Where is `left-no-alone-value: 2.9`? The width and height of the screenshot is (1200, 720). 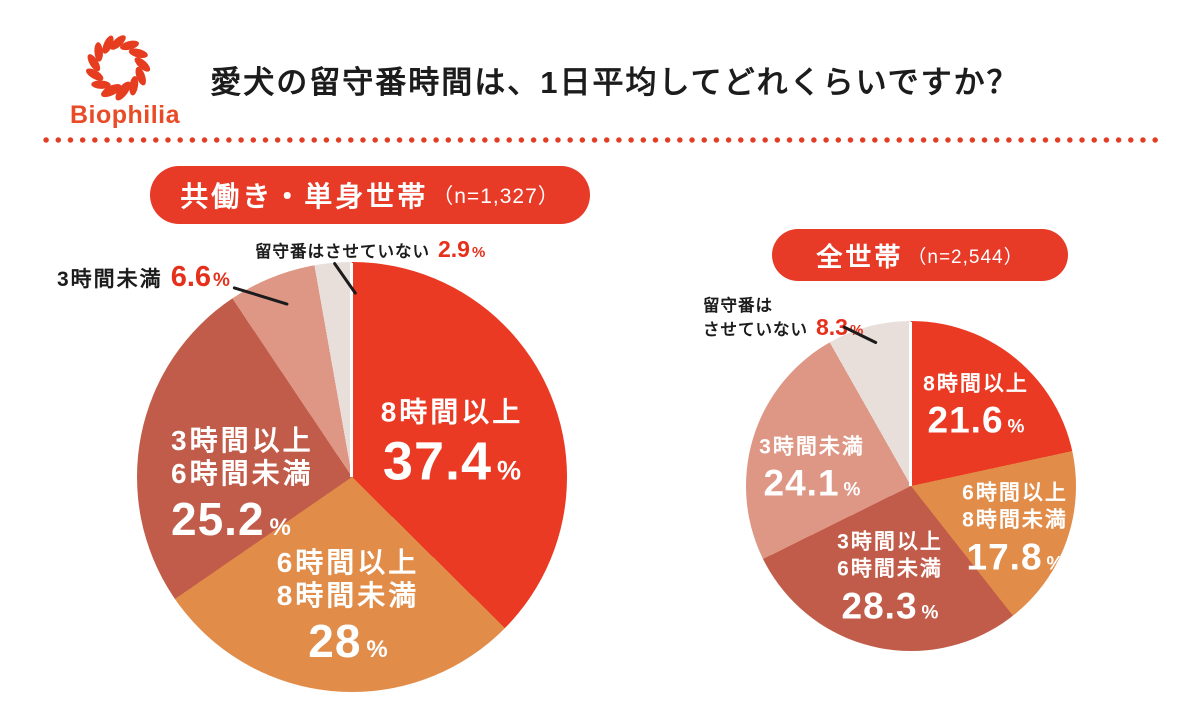
left-no-alone-value: 2.9 is located at coordinates (454, 249).